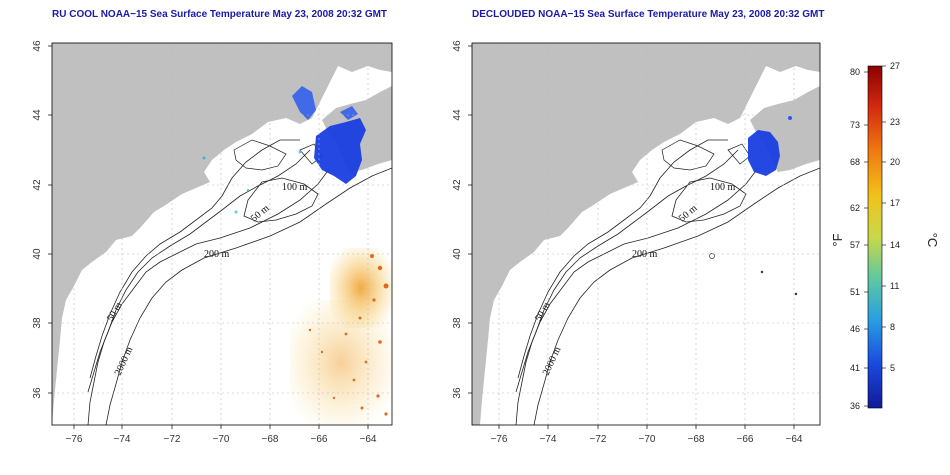  I want to click on colorbar-gradient, so click(875, 237).